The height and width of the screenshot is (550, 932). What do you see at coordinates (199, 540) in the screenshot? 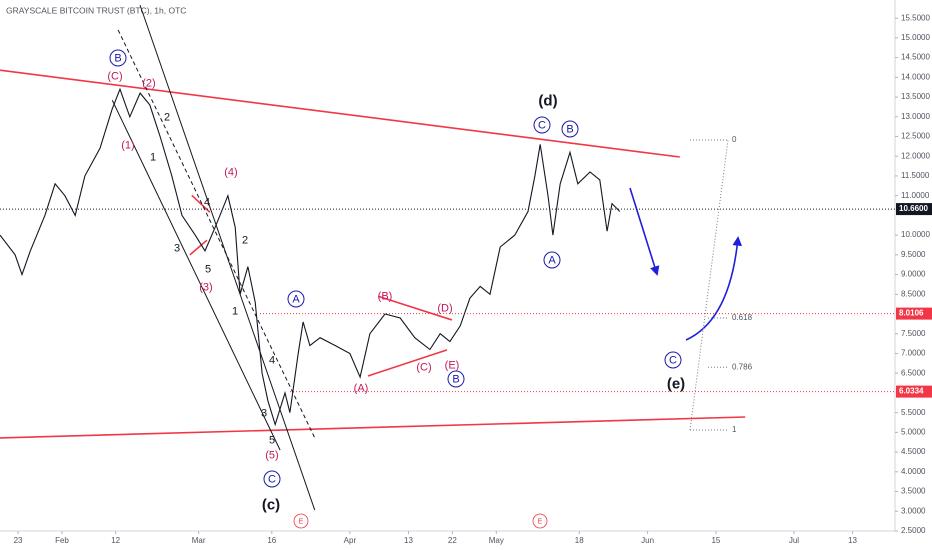
I see `x-tick-label: Mar` at bounding box center [199, 540].